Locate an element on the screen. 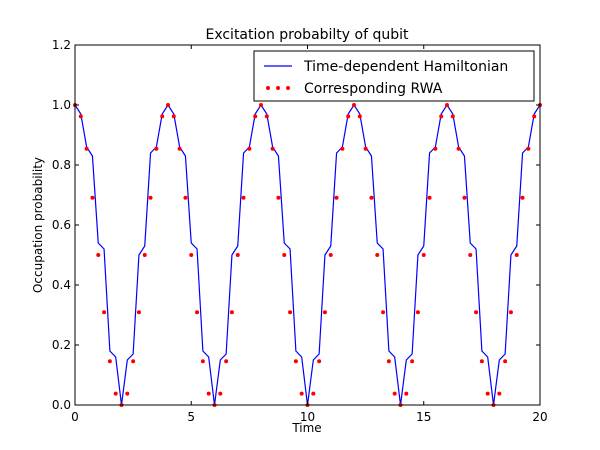 Image resolution: width=600 pixels, height=450 pixels. y-tick-label: 0.4 is located at coordinates (61, 285).